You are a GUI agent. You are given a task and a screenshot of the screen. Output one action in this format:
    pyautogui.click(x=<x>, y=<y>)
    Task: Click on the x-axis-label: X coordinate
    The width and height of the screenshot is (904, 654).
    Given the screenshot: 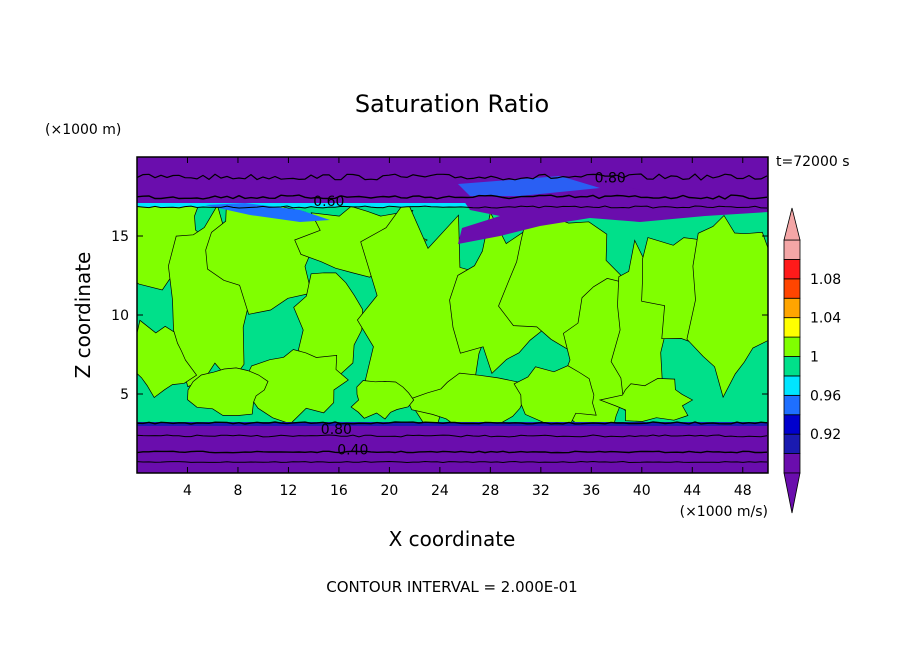 What is the action you would take?
    pyautogui.click(x=452, y=539)
    